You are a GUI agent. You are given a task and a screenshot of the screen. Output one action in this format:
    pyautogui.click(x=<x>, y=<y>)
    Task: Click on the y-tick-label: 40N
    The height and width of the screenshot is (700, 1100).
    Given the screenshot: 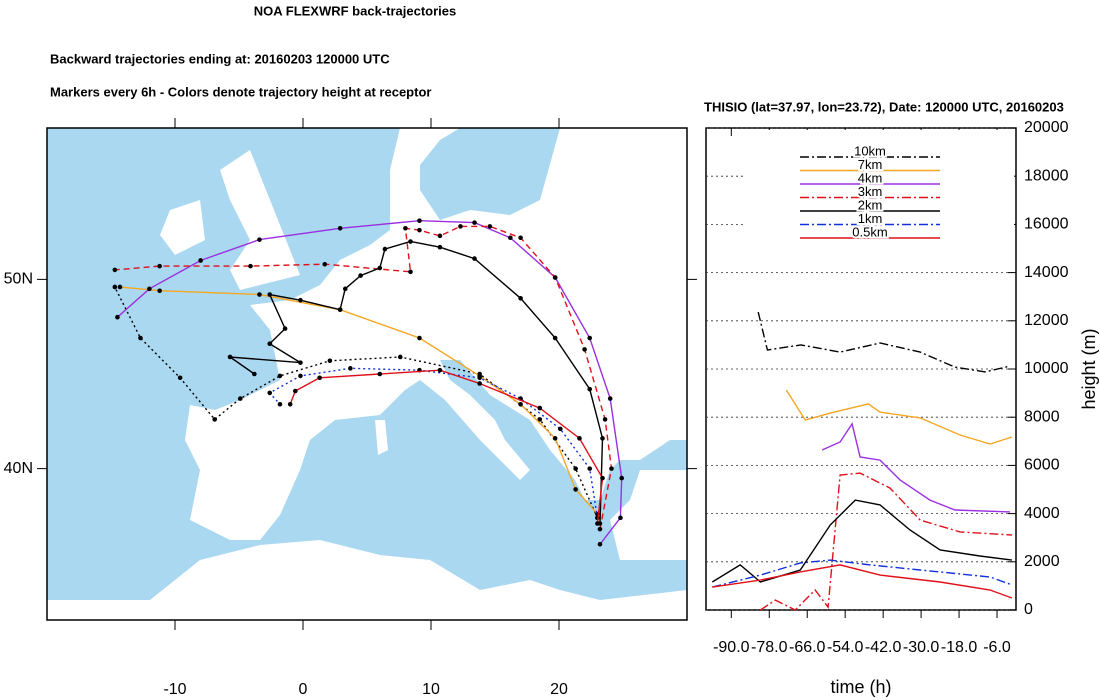 What is the action you would take?
    pyautogui.click(x=18, y=468)
    